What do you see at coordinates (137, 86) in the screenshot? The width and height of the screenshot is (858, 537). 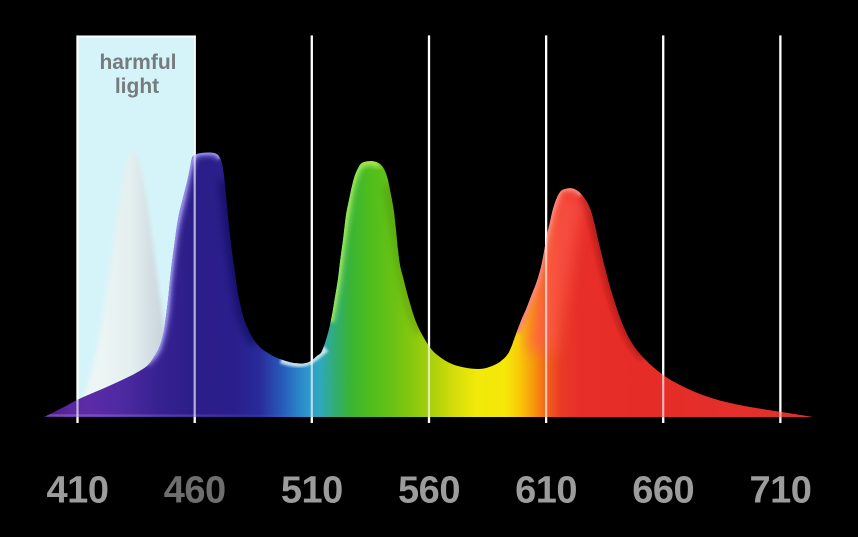 I see `svg-text: light` at bounding box center [137, 86].